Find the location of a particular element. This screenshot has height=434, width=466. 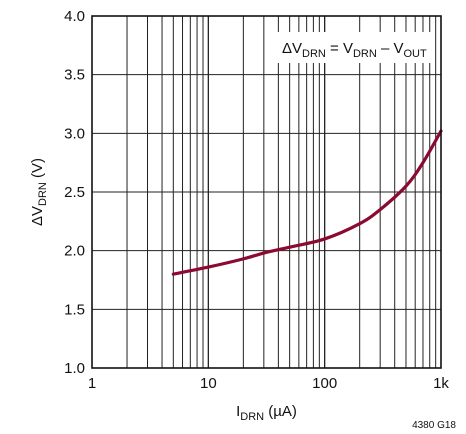

y-tick-label: 2.0 is located at coordinates (74, 251).